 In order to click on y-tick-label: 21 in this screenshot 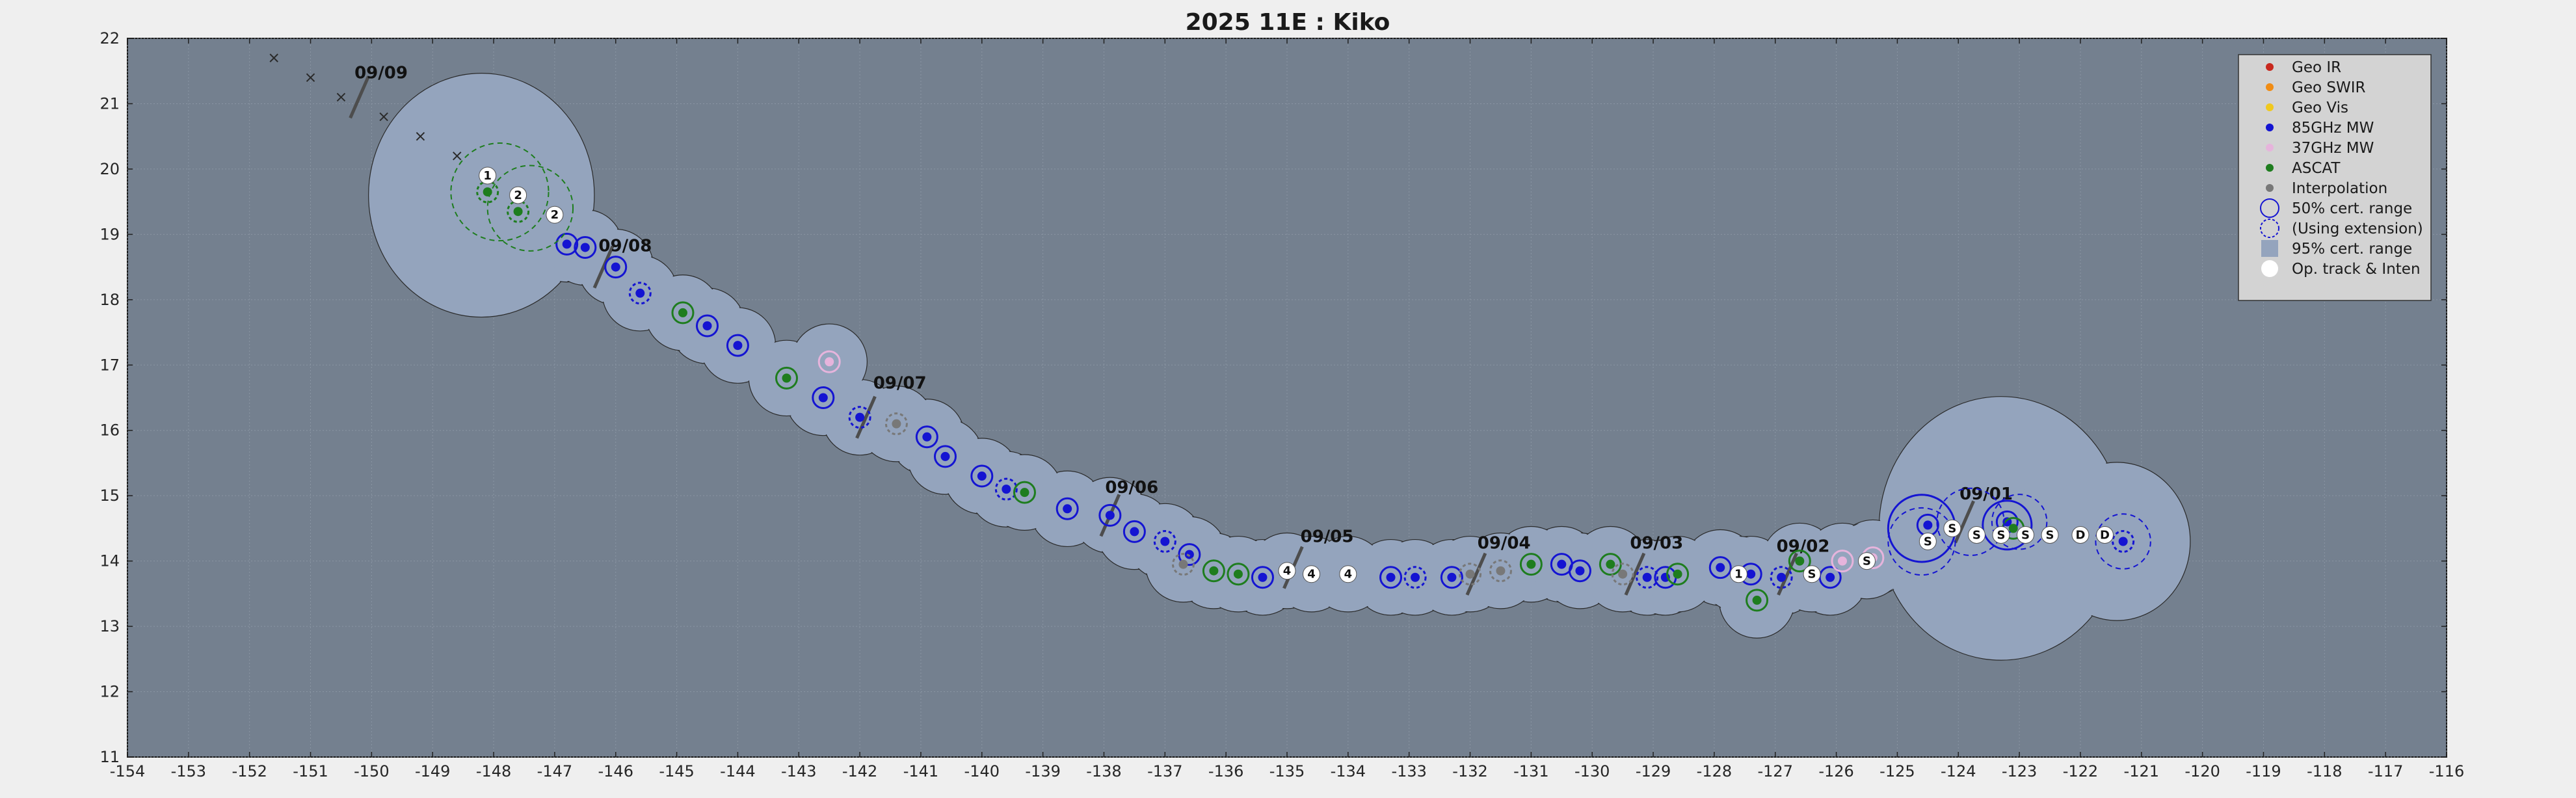, I will do `click(110, 103)`.